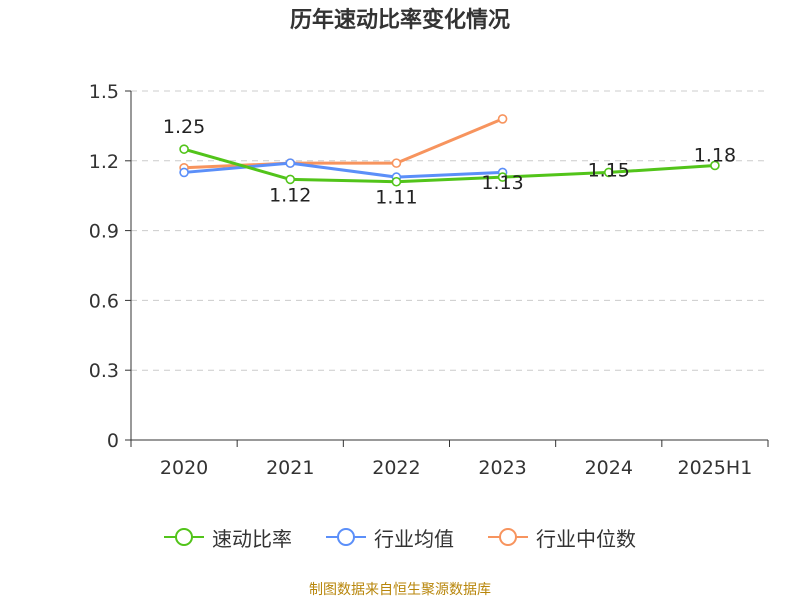 The width and height of the screenshot is (800, 600). I want to click on x-tick-label: 2025H1, so click(715, 468).